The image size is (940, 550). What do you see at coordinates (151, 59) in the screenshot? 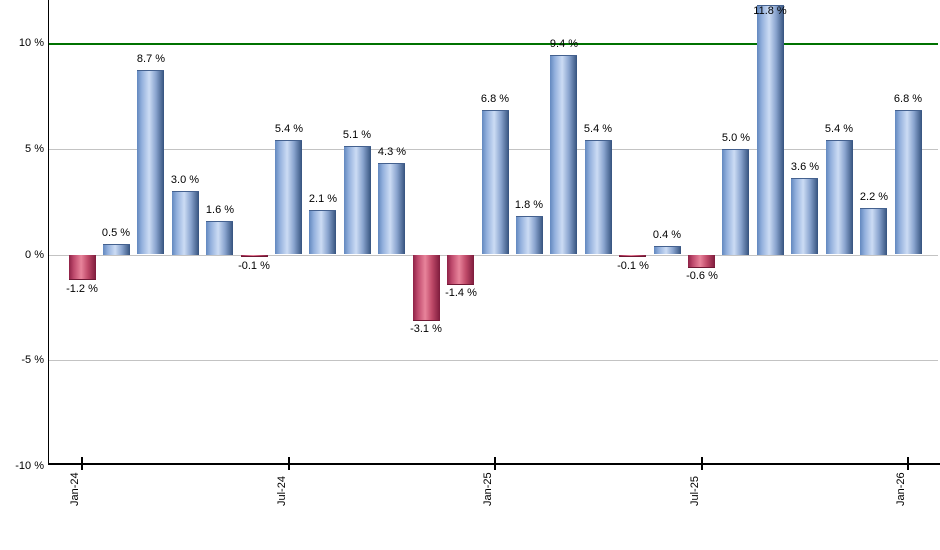
I see `bar-value-label-mar-24: 8.7 %` at bounding box center [151, 59].